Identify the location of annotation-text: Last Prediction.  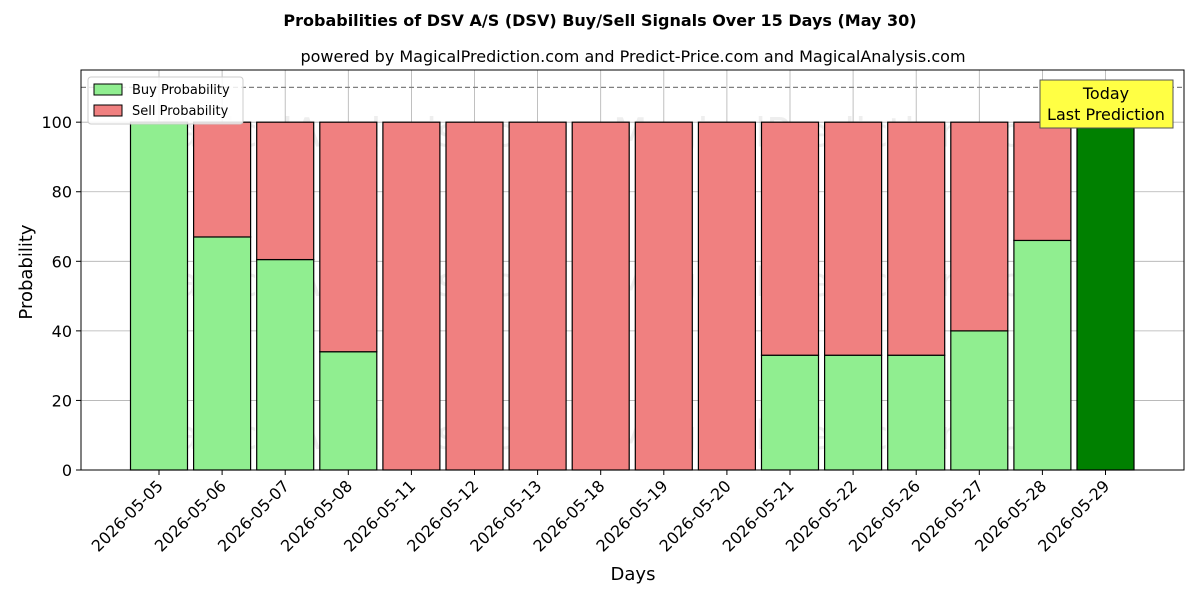
(1106, 114).